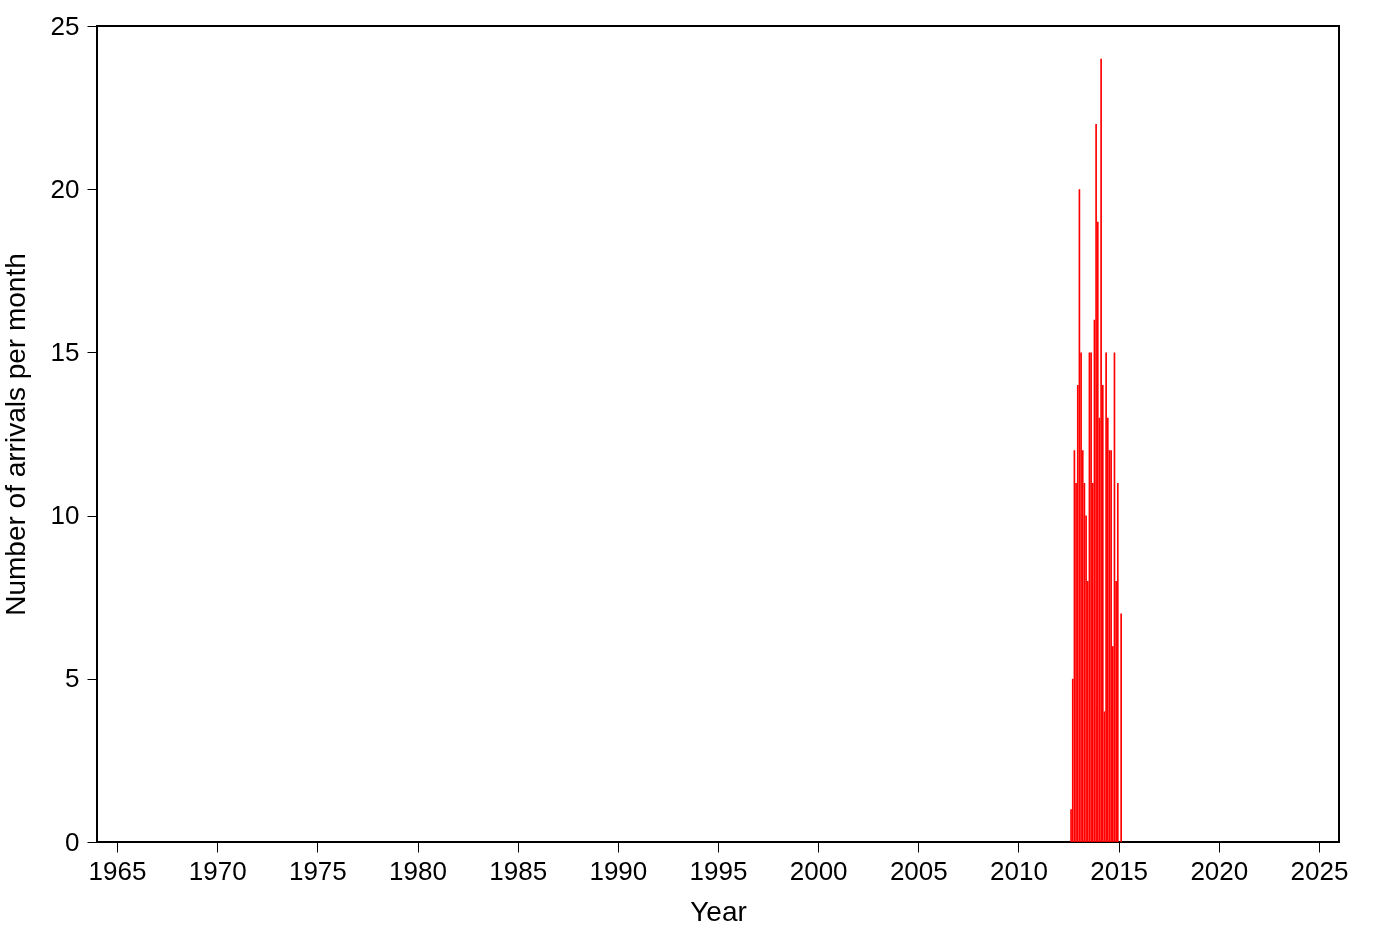 The image size is (1382, 942). I want to click on y-tick-label: 15, so click(65, 351).